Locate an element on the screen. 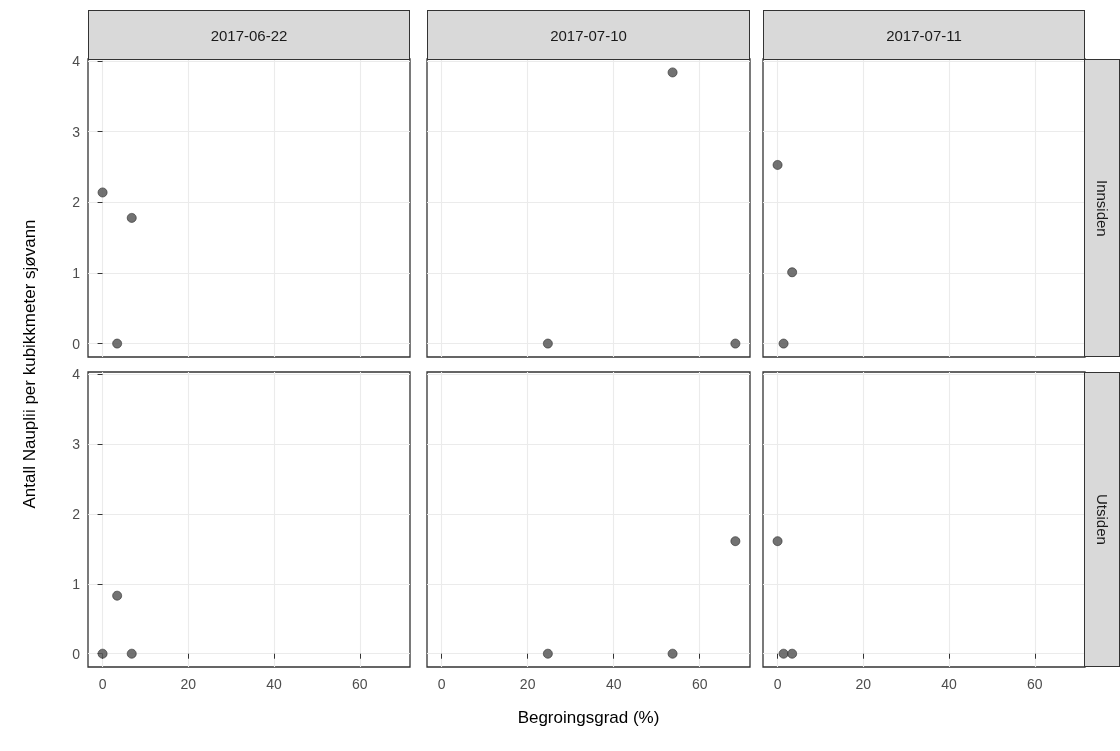 Image resolution: width=1120 pixels, height=751 pixels. facet-label: 2017-07-10 is located at coordinates (588, 35).